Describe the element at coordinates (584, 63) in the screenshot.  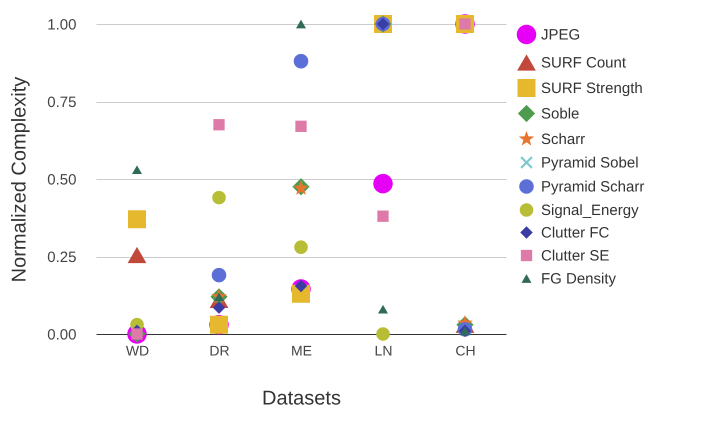
I see `legend-label: SURF Count` at that location.